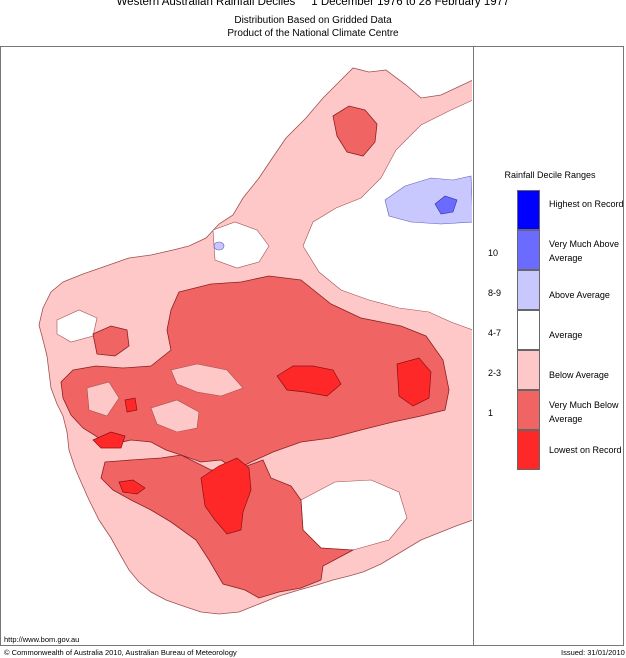 The height and width of the screenshot is (658, 626). What do you see at coordinates (528, 210) in the screenshot?
I see `legend-swatch-highest` at bounding box center [528, 210].